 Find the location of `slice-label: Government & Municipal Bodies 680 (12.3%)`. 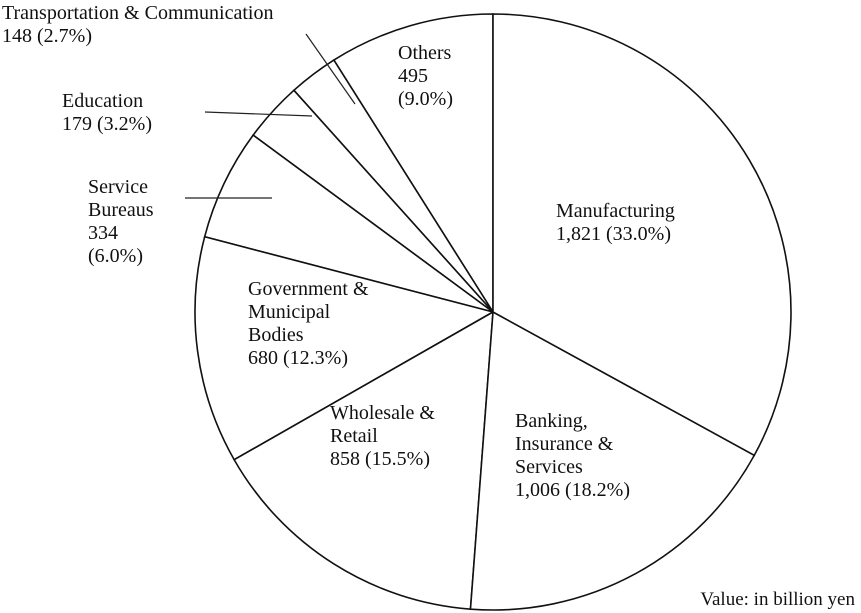

slice-label: Government & Municipal Bodies 680 (12.3%) is located at coordinates (315, 324).